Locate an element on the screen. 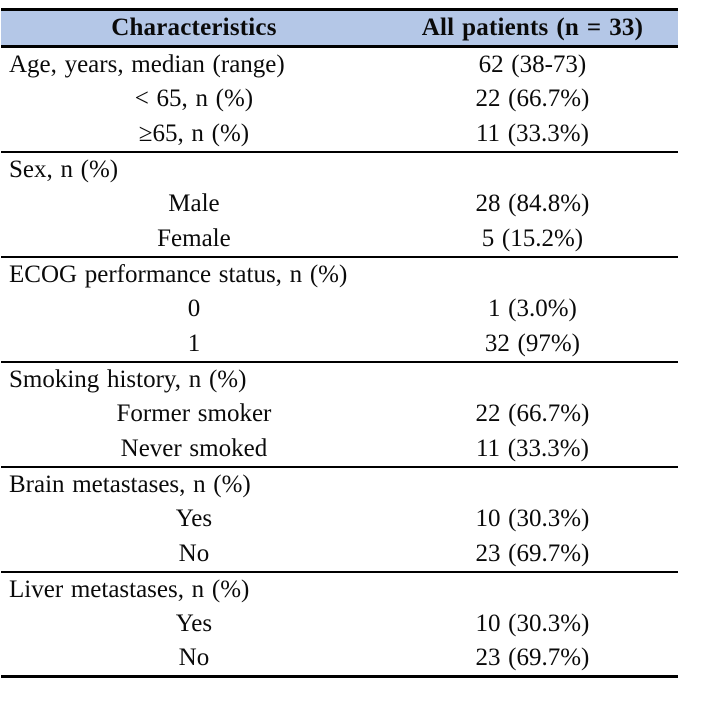  row-sublabel: 1 is located at coordinates (194, 343).